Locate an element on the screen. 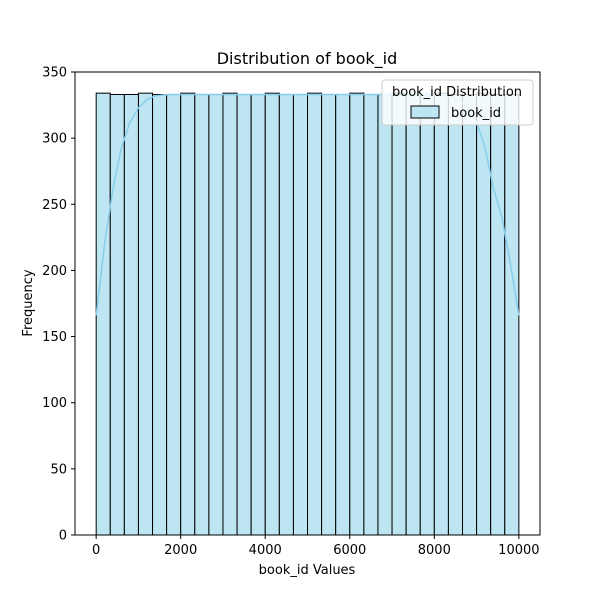 The image size is (600, 605). y-tick-label: 350 is located at coordinates (54, 73).